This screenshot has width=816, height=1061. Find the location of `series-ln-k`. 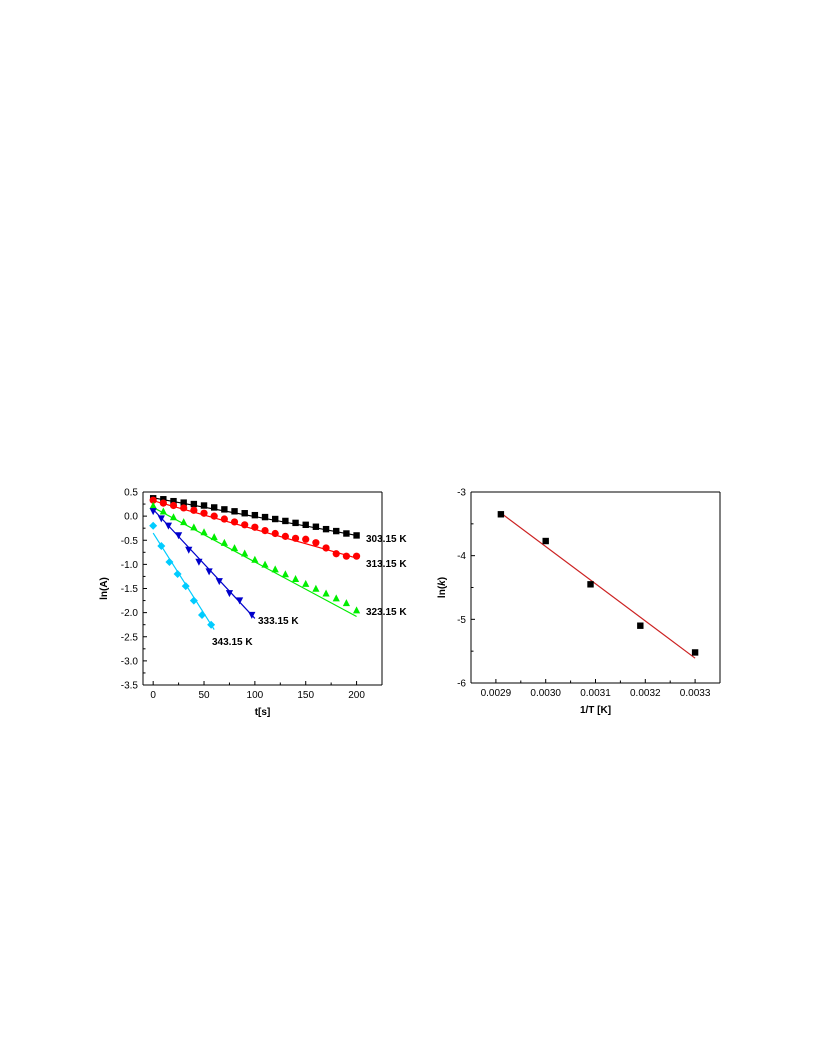

series-ln-k is located at coordinates (598, 583).